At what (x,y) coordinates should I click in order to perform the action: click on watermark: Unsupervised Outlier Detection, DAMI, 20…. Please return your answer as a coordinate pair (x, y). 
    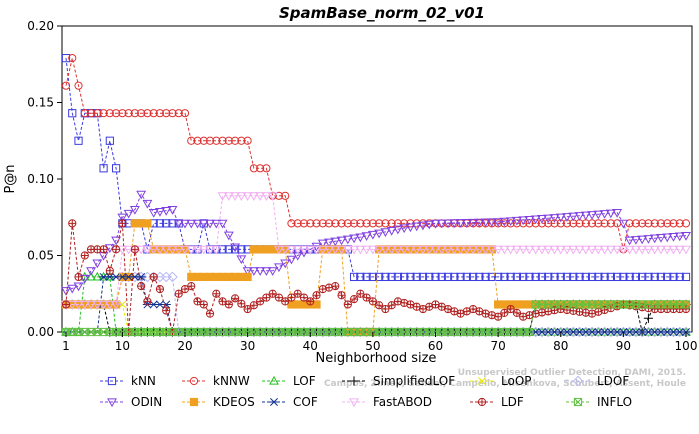
    Looking at the image, I should click on (505, 378).